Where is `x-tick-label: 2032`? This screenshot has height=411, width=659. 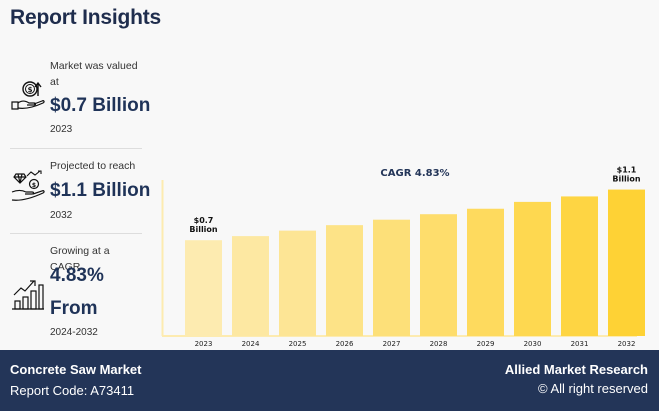 x-tick-label: 2032 is located at coordinates (627, 344).